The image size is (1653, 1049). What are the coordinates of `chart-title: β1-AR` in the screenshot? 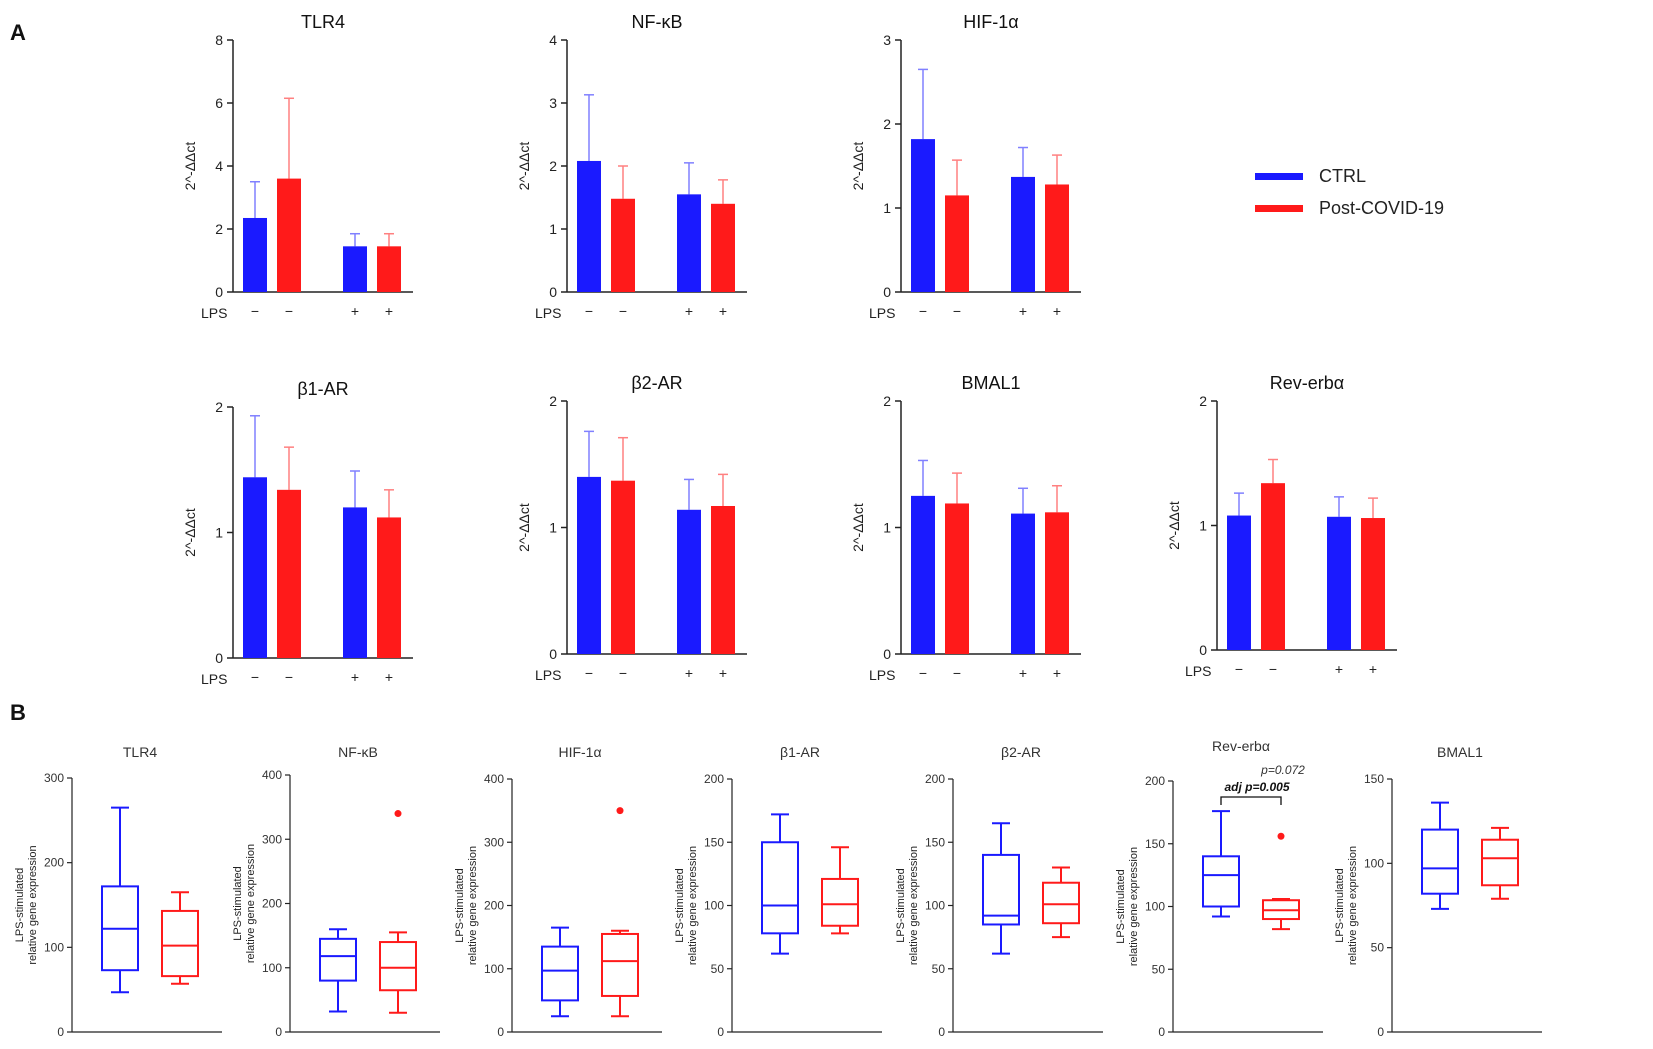 It's located at (322, 389).